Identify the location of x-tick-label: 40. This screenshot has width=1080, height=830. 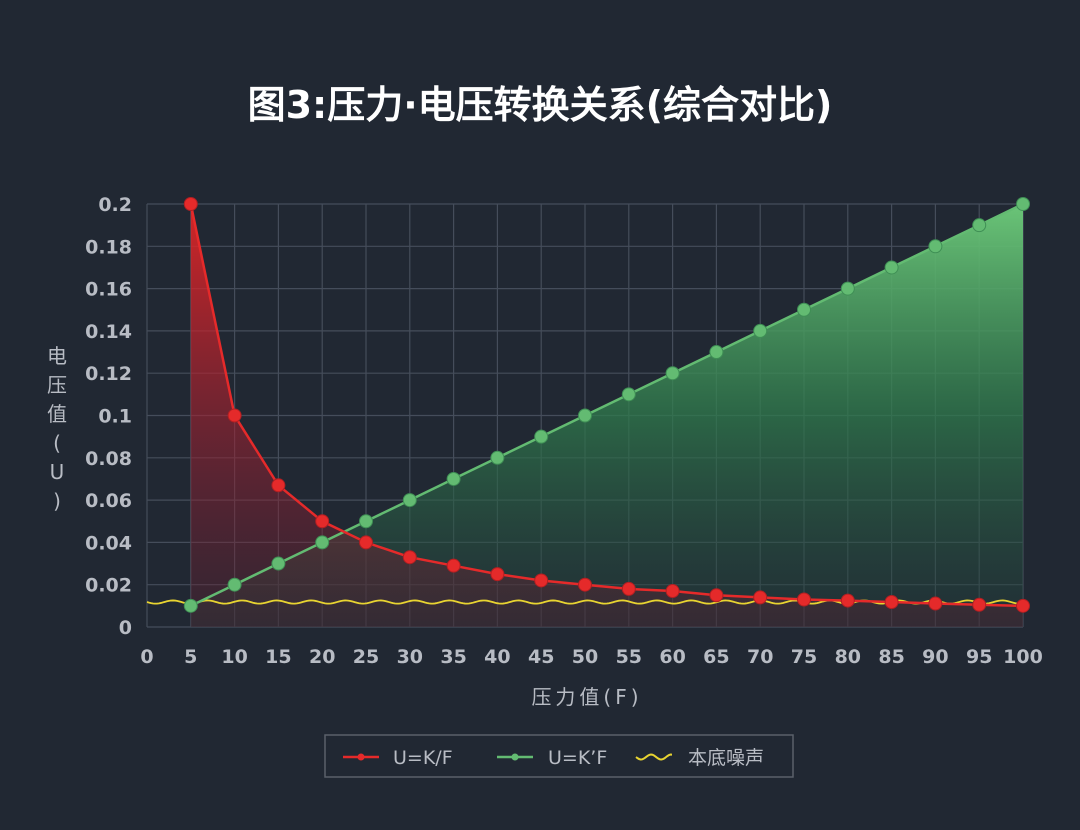
(497, 657).